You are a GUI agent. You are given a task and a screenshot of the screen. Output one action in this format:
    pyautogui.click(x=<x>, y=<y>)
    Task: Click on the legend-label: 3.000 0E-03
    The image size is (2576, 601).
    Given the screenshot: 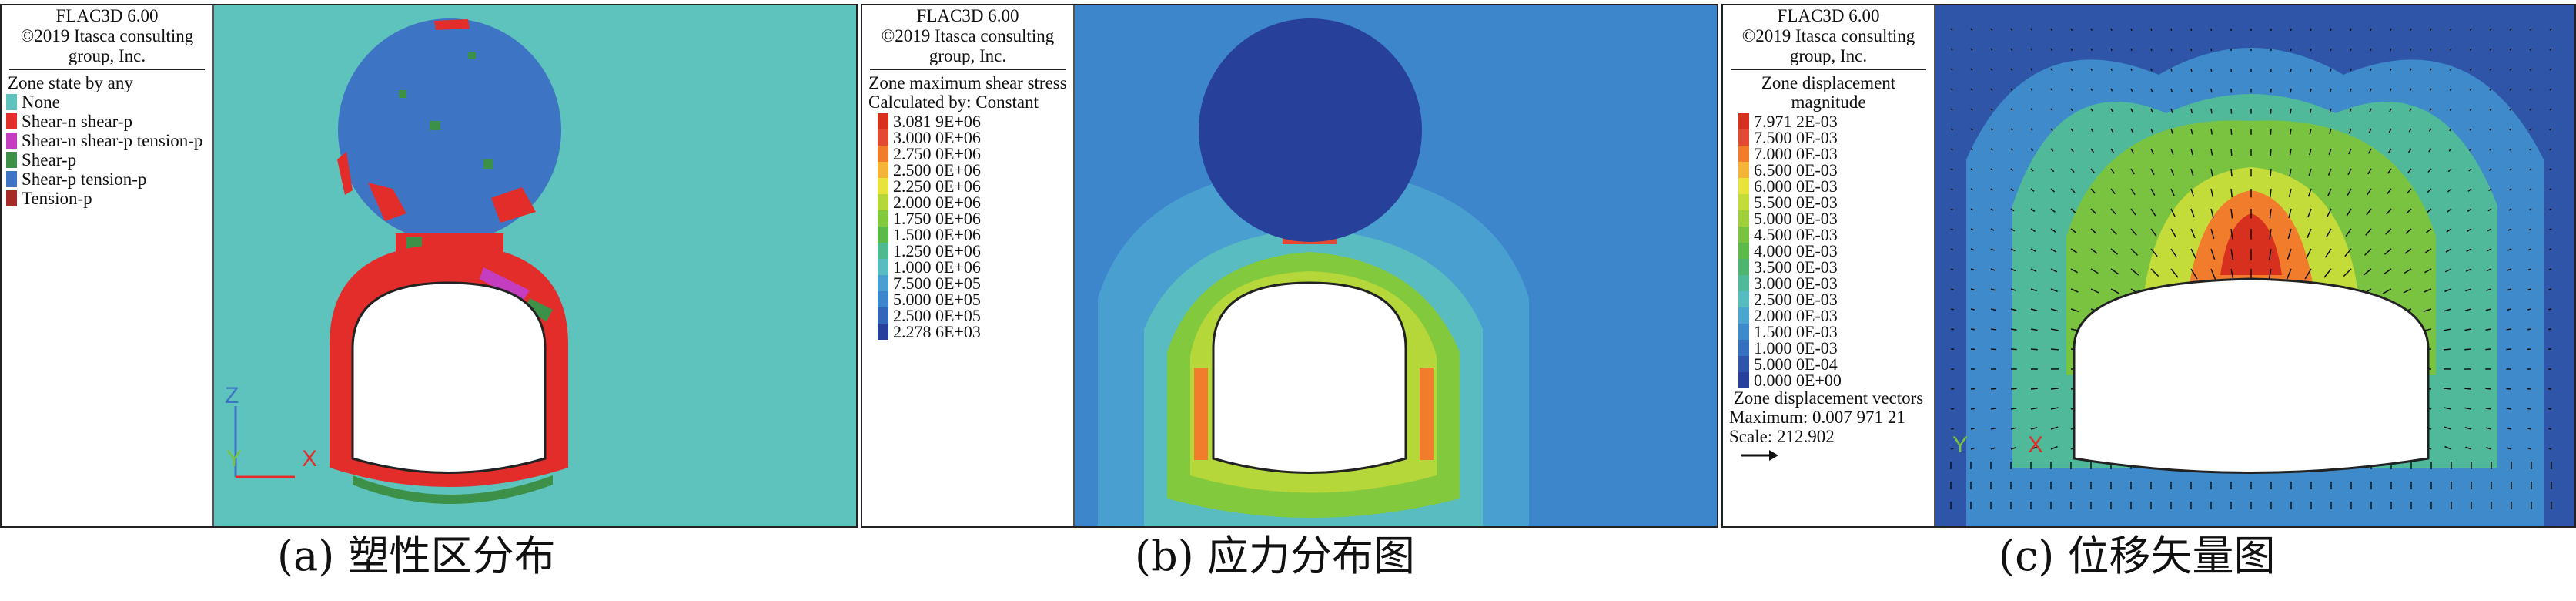 What is the action you would take?
    pyautogui.click(x=1796, y=283)
    